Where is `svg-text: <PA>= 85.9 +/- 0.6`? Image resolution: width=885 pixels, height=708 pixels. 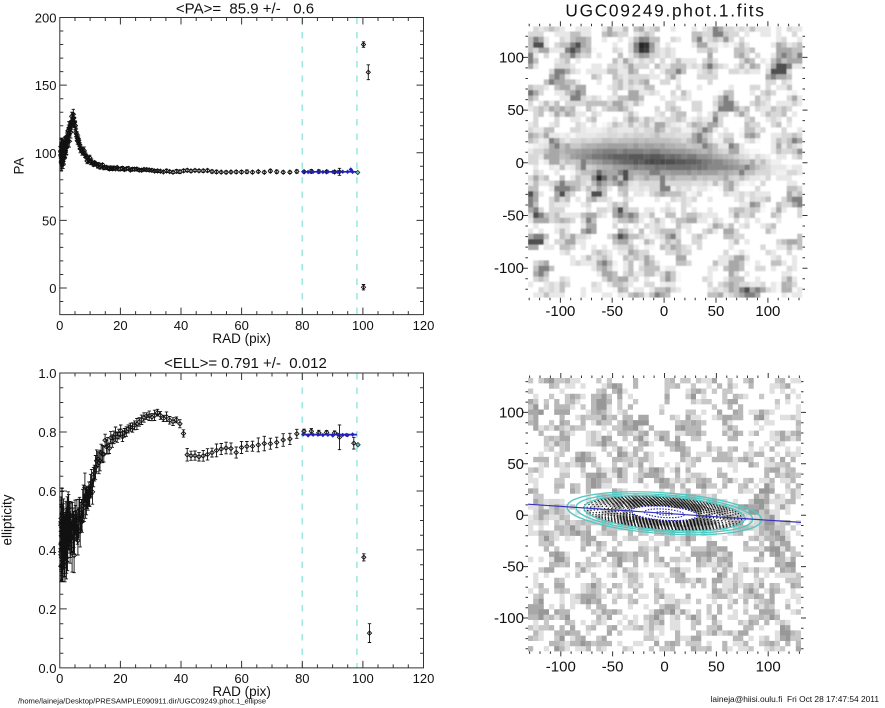 svg-text: <PA>= 85.9 +/- 0.6 is located at coordinates (245, 9).